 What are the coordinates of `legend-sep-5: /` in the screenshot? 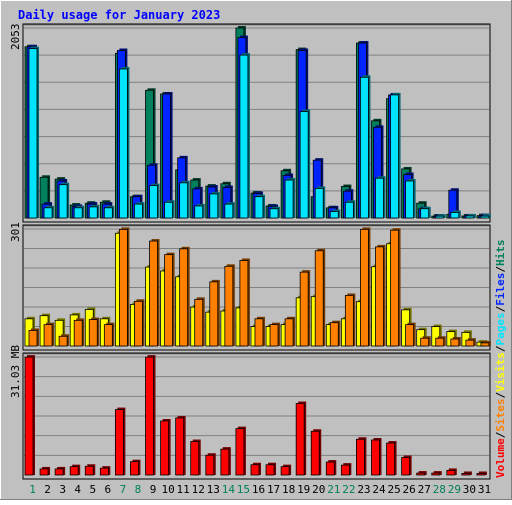 It's located at (500, 269).